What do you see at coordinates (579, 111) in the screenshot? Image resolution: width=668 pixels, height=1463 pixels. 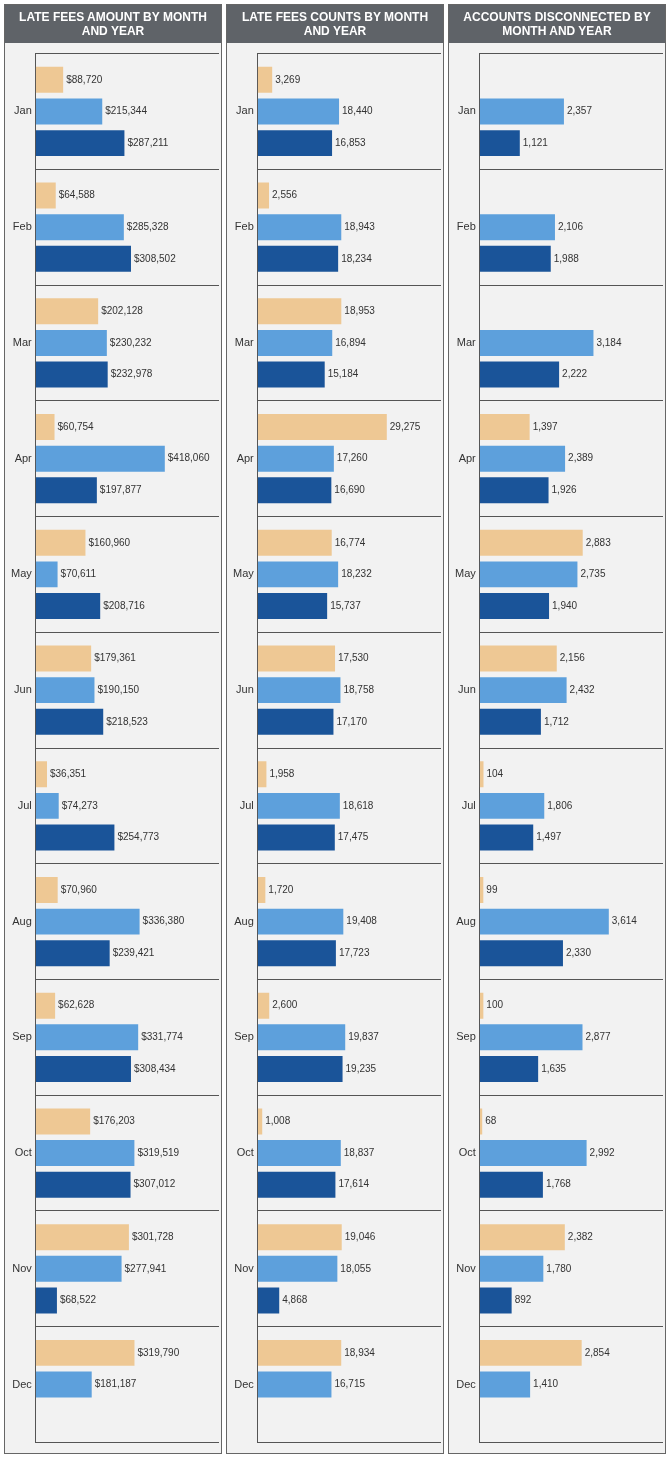 I see `data-label: 2,357` at bounding box center [579, 111].